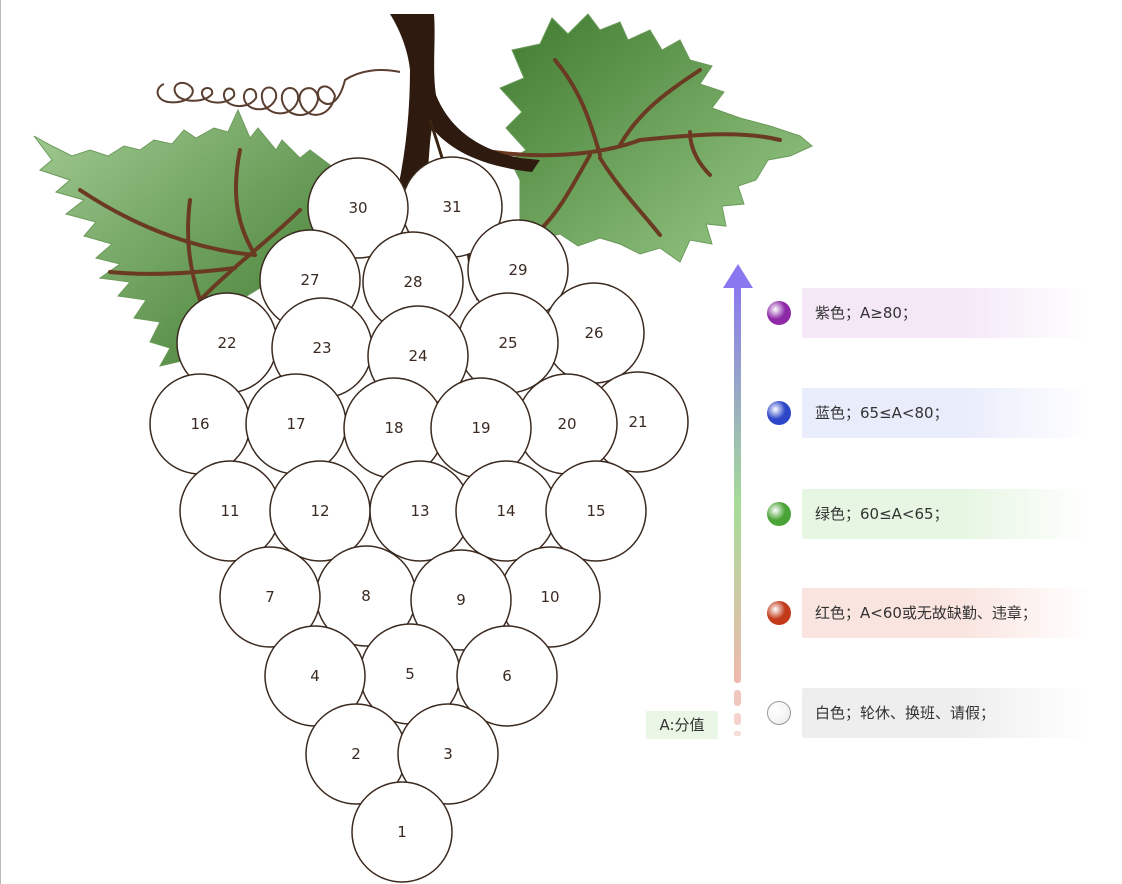  I want to click on grape: 2, so click(356, 754).